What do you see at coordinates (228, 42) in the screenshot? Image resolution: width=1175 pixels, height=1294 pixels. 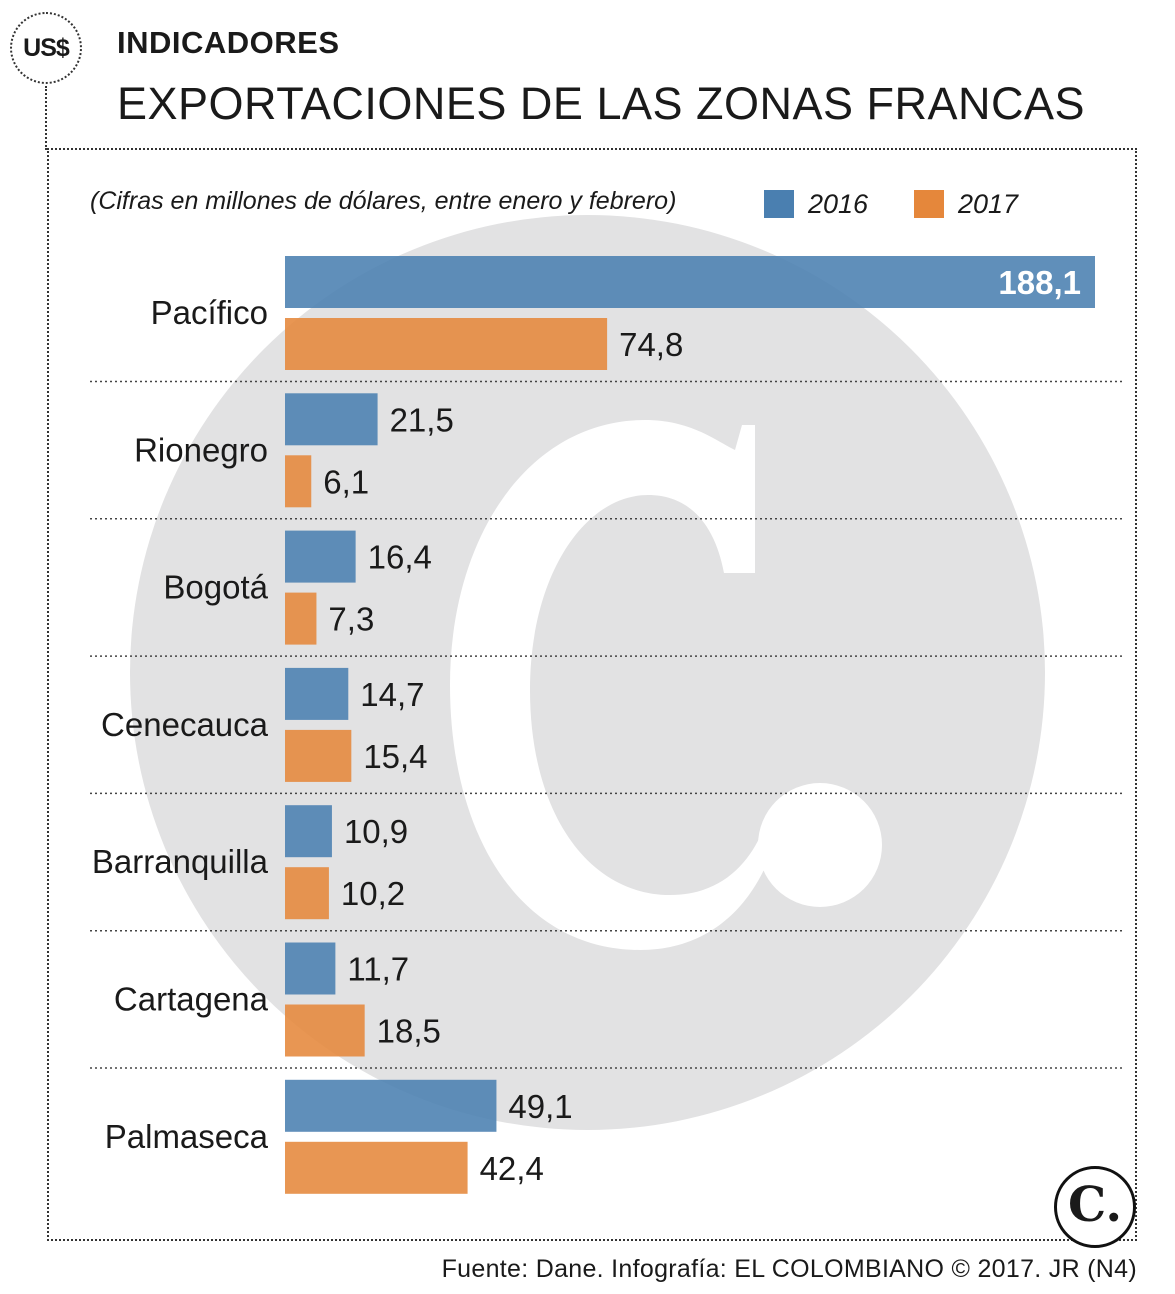 I see `section-kicker: INDICADORES` at bounding box center [228, 42].